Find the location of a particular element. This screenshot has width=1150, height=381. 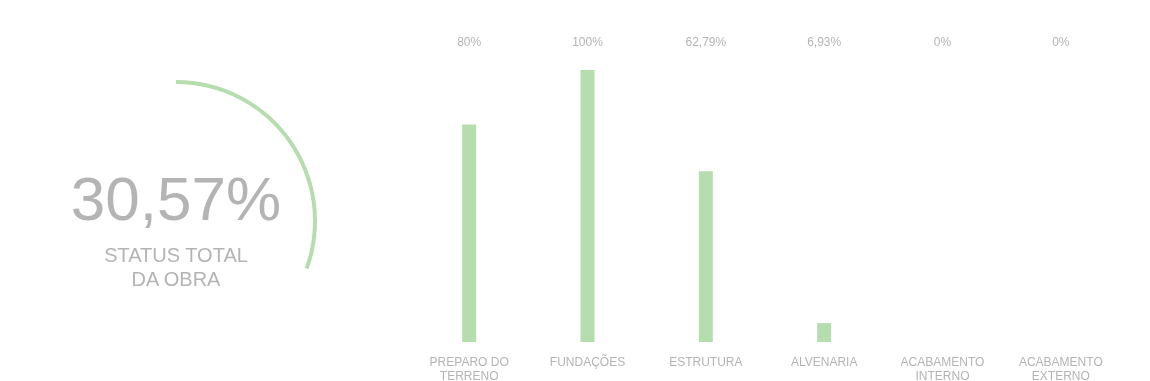

data-label: 100% is located at coordinates (588, 42).